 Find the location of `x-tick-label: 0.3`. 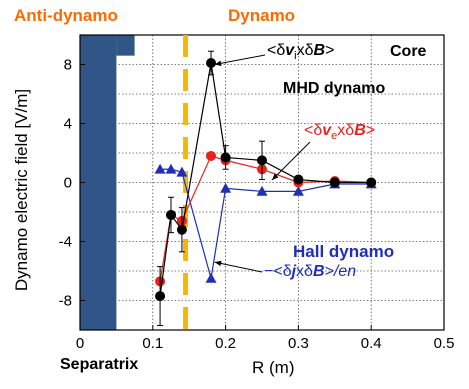

x-tick-label: 0.3 is located at coordinates (298, 343).